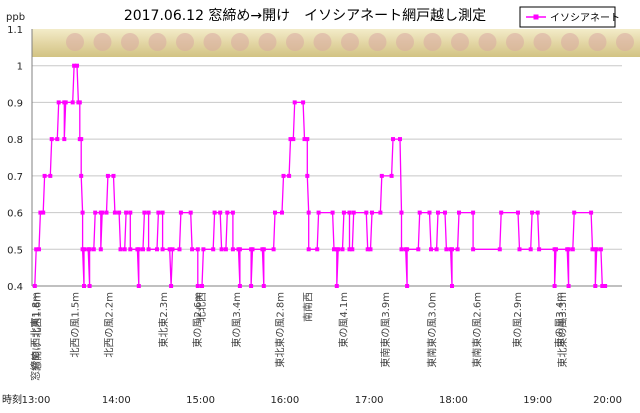 The height and width of the screenshot is (413, 640). What do you see at coordinates (431, 330) in the screenshot?
I see `annotation-label: 東南東の風3.0m` at bounding box center [431, 330].